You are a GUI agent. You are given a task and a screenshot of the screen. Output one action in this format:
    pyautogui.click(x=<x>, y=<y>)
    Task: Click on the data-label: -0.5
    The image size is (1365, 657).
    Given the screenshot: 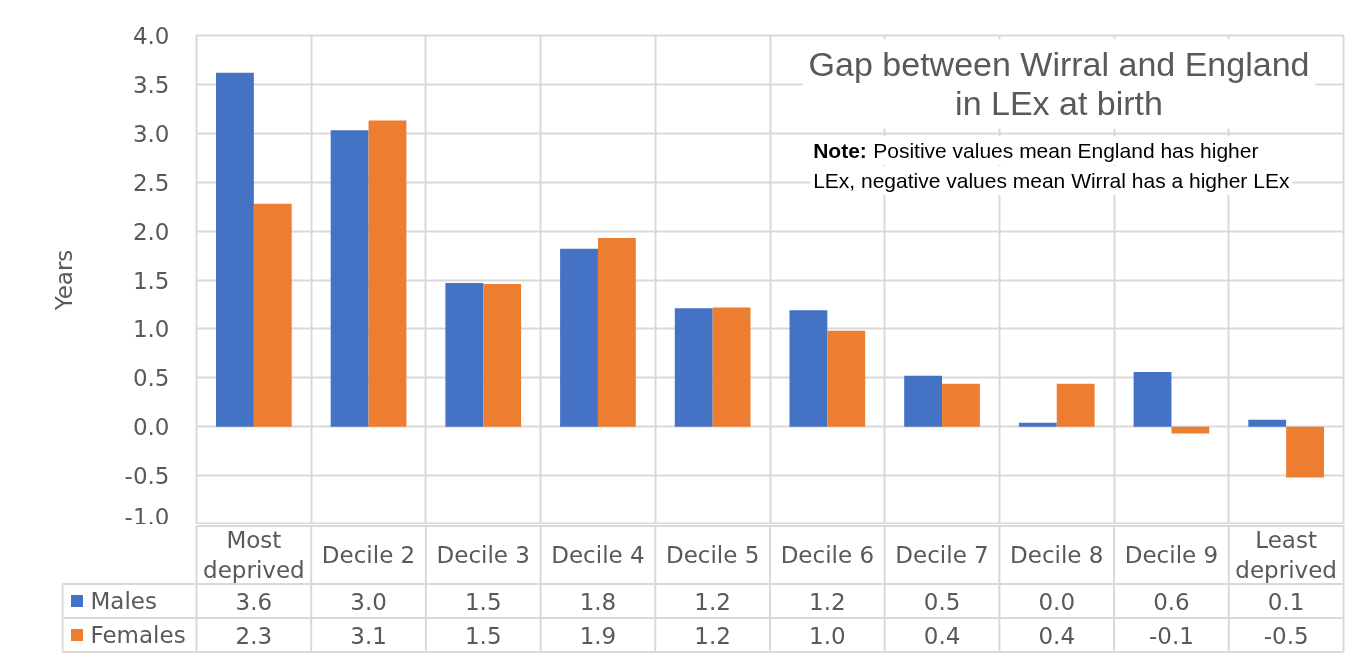 What is the action you would take?
    pyautogui.click(x=1286, y=635)
    